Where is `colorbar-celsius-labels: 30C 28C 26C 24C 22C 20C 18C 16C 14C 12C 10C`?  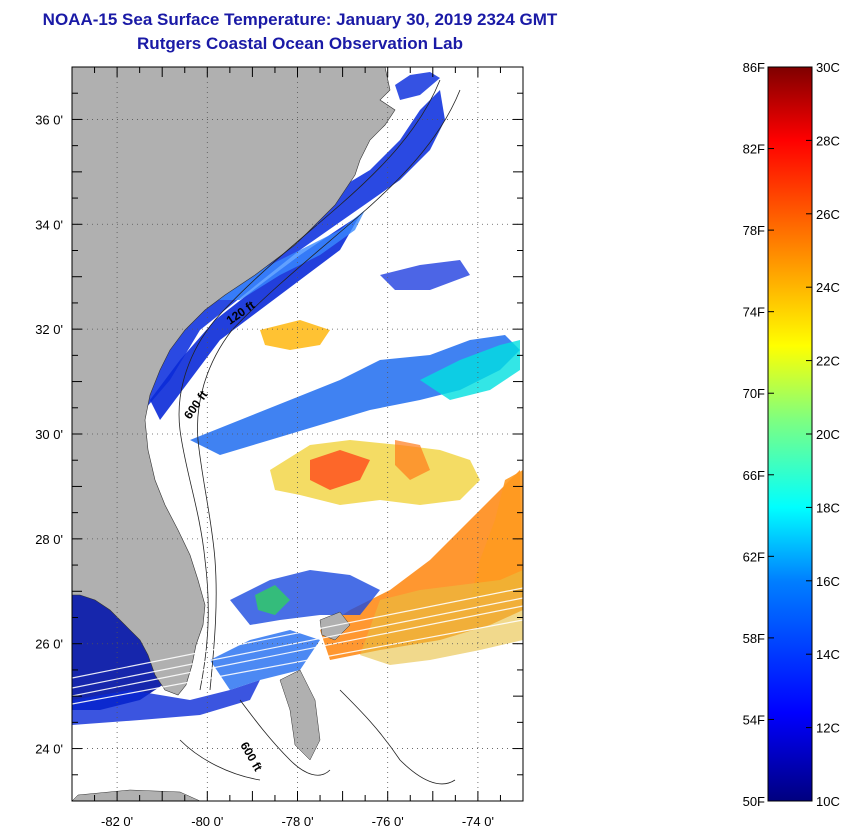
colorbar-celsius-labels: 30C 28C 26C 24C 22C 20C 18C 16C 14C 12C 10C is located at coordinates (823, 434).